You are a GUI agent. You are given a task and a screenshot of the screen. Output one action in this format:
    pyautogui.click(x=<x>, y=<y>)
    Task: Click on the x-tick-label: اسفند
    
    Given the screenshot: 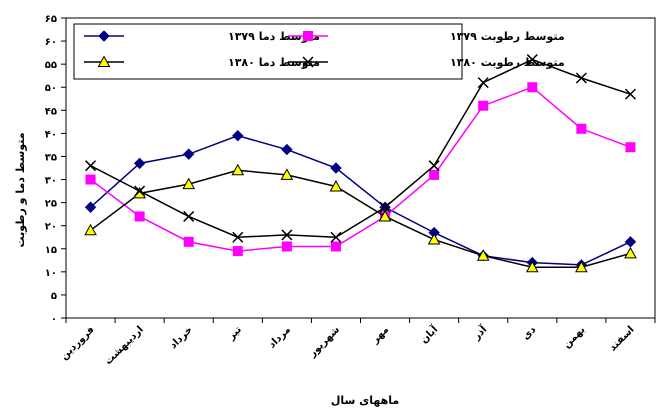 What is the action you would take?
    pyautogui.click(x=621, y=338)
    